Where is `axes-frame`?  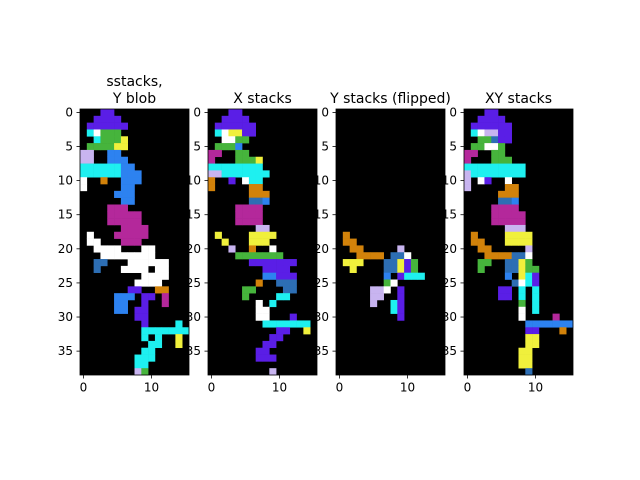 axes-frame is located at coordinates (134, 242).